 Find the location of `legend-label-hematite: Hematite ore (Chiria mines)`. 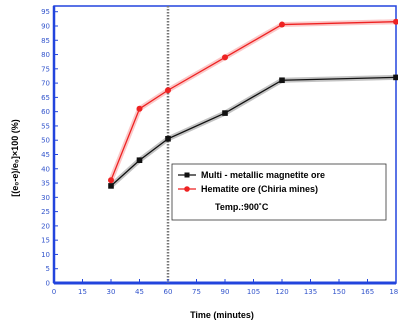

legend-label-hematite: Hematite ore (Chiria mines) is located at coordinates (259, 189).